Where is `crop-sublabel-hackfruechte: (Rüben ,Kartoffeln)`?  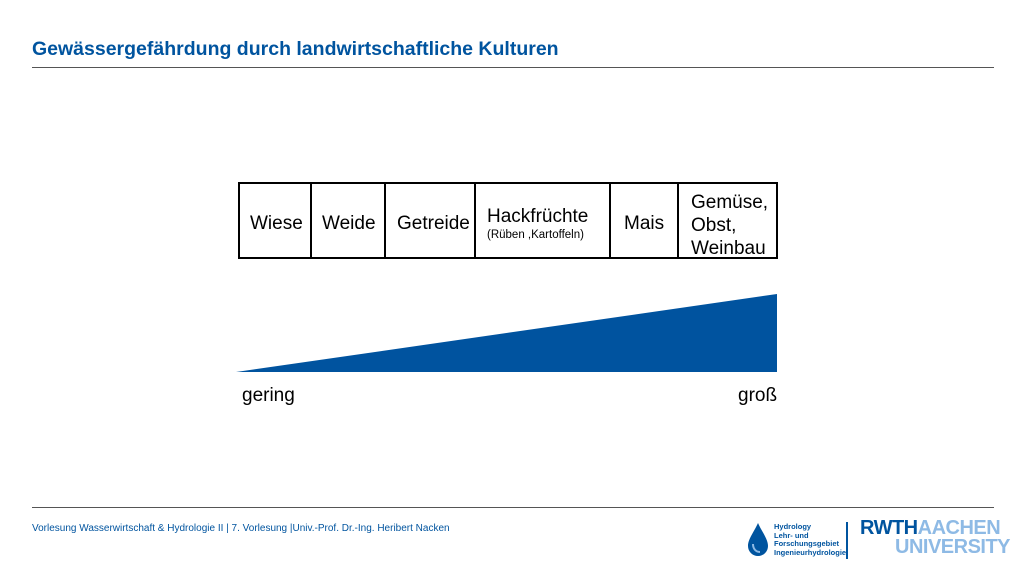
crop-sublabel-hackfruechte: (Rüben ,Kartoffeln) is located at coordinates (535, 235).